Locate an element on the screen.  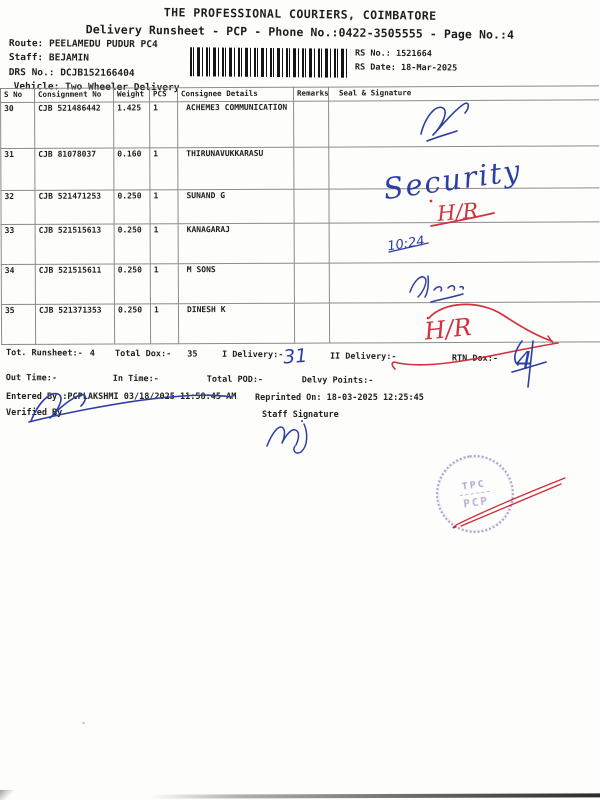
cell-sno: 32 is located at coordinates (18, 207).